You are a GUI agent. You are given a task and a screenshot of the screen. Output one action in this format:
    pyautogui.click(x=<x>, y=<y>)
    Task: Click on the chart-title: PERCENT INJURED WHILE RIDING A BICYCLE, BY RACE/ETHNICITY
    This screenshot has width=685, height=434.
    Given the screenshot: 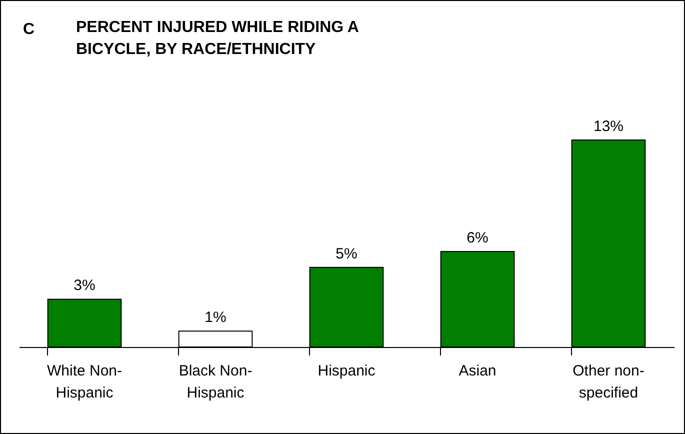 What is the action you would take?
    pyautogui.click(x=218, y=38)
    